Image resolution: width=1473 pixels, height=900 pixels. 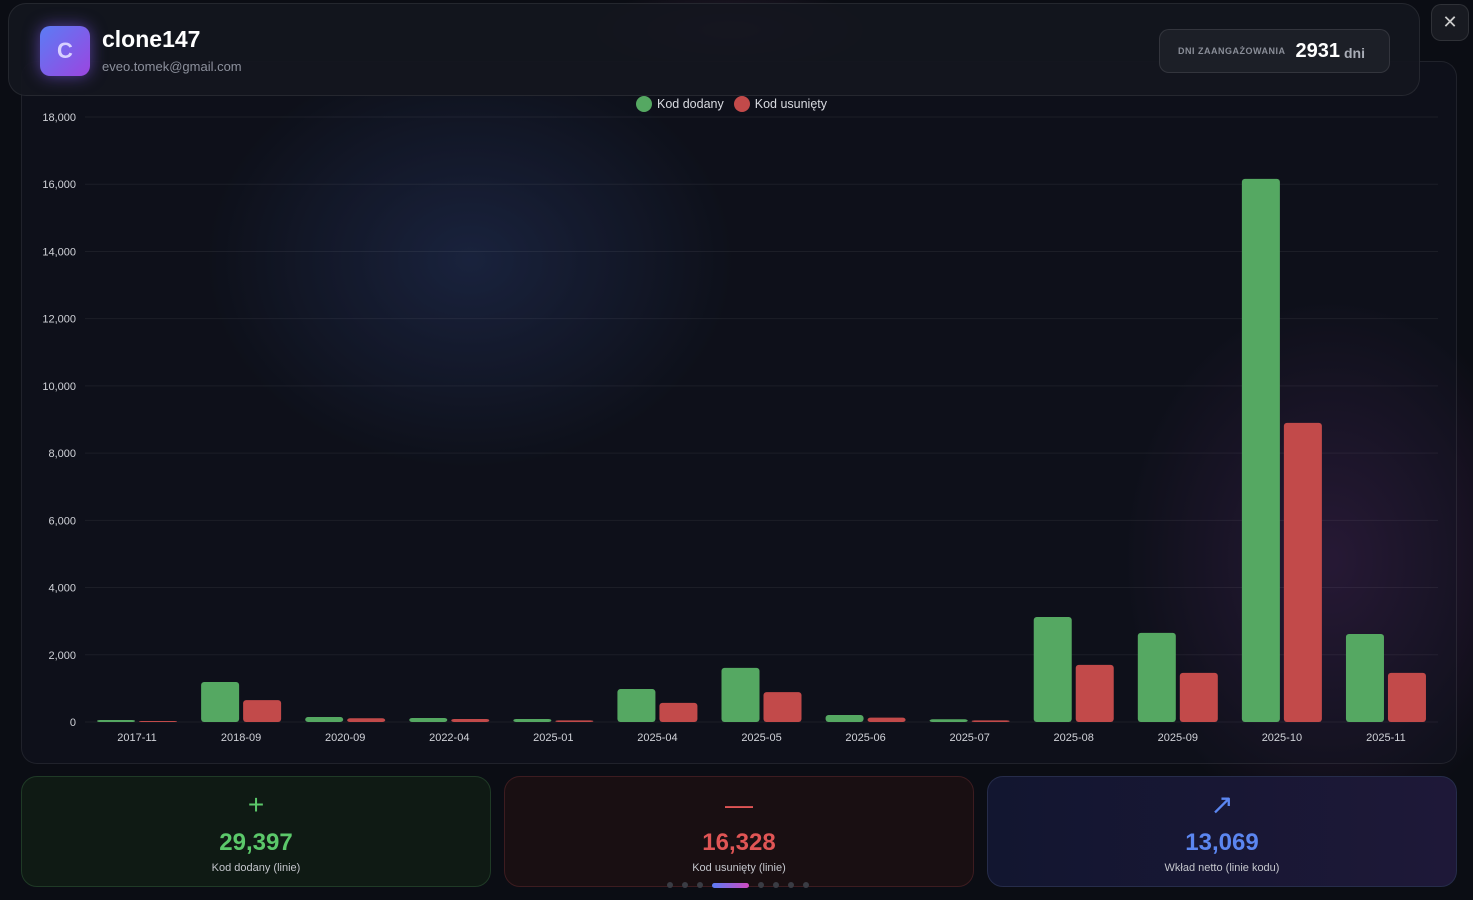 I want to click on close-icon: ✕, so click(x=1450, y=22).